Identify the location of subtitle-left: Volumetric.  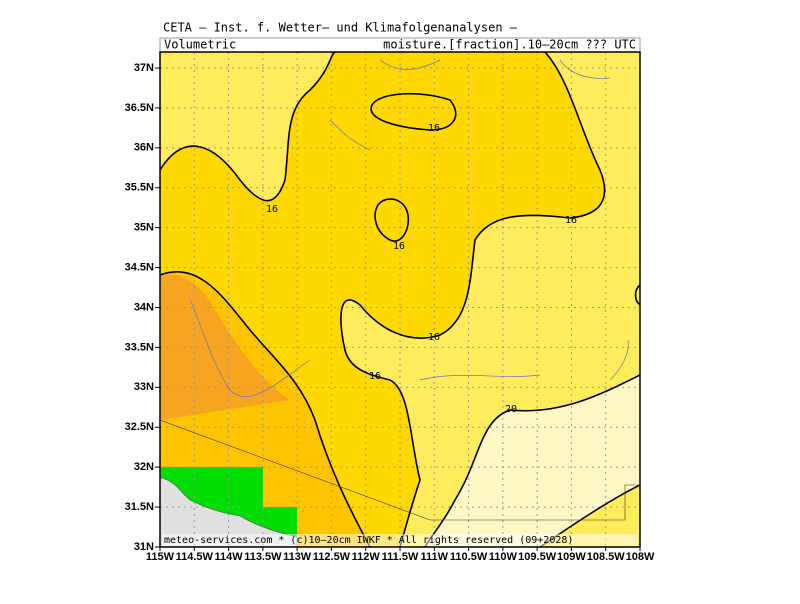
(200, 45).